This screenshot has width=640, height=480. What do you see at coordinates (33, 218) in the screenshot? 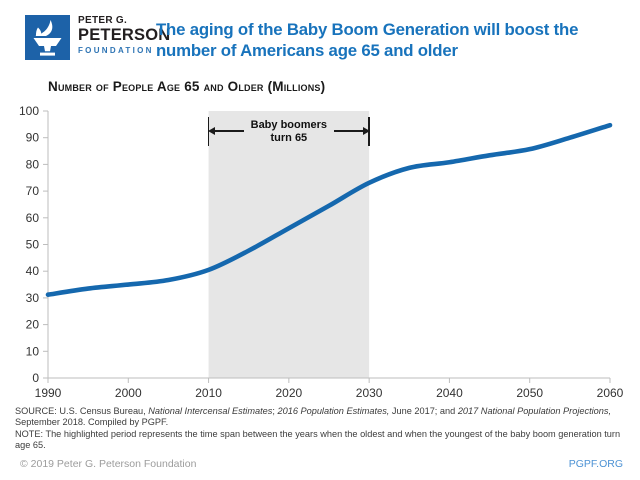
I see `svg-text: 60` at bounding box center [33, 218].